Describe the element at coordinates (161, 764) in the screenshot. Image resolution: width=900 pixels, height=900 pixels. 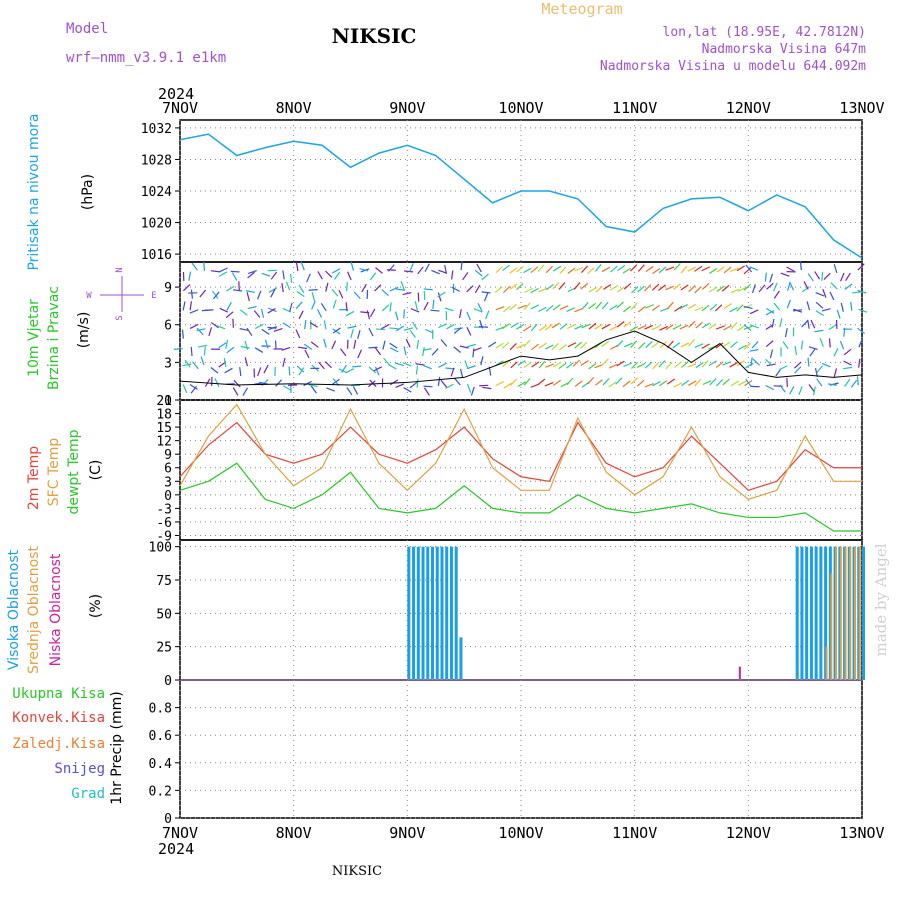
I see `precip-ytick-label: 0.4` at that location.